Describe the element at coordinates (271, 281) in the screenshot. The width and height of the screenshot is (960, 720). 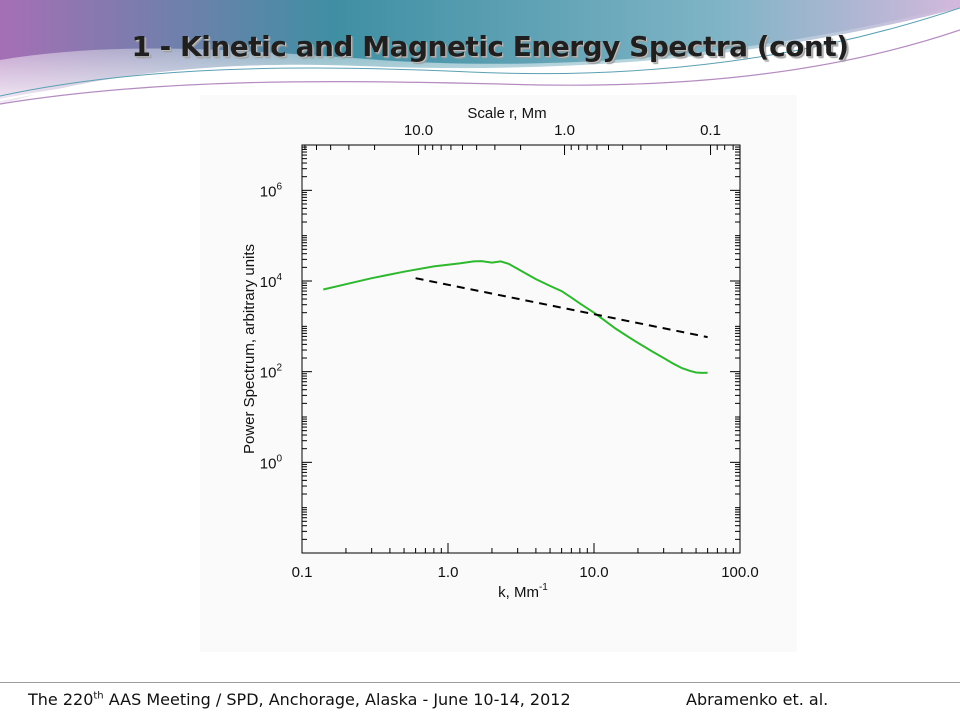
I see `y-tick-label: 10⁴` at that location.